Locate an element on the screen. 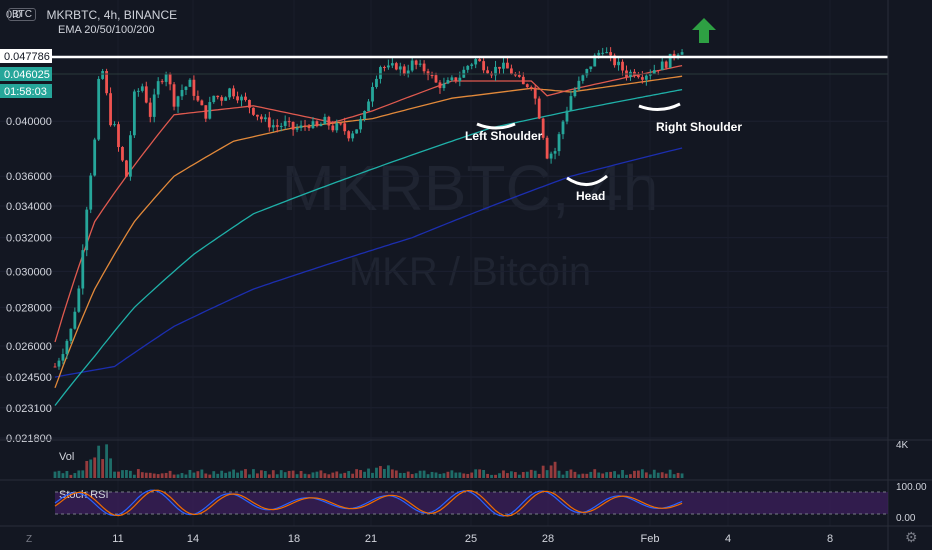 This screenshot has width=932, height=550. y-tick-label: 0.023100 is located at coordinates (29, 409).